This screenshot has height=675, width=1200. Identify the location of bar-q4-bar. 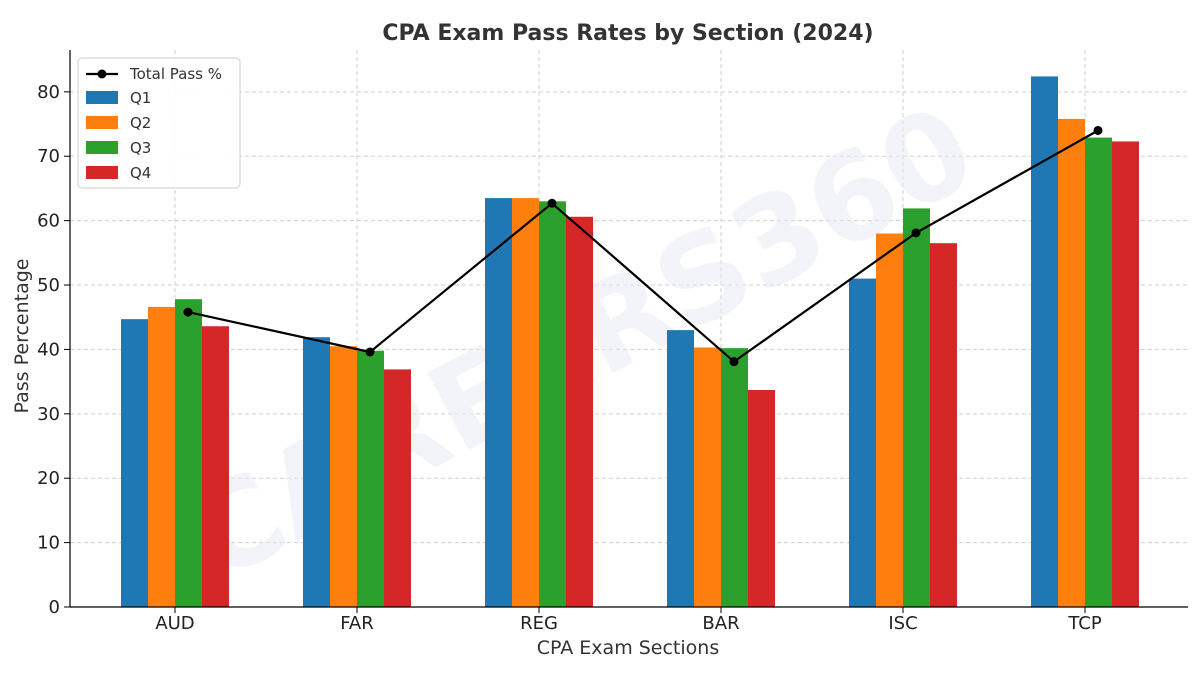
(761, 498).